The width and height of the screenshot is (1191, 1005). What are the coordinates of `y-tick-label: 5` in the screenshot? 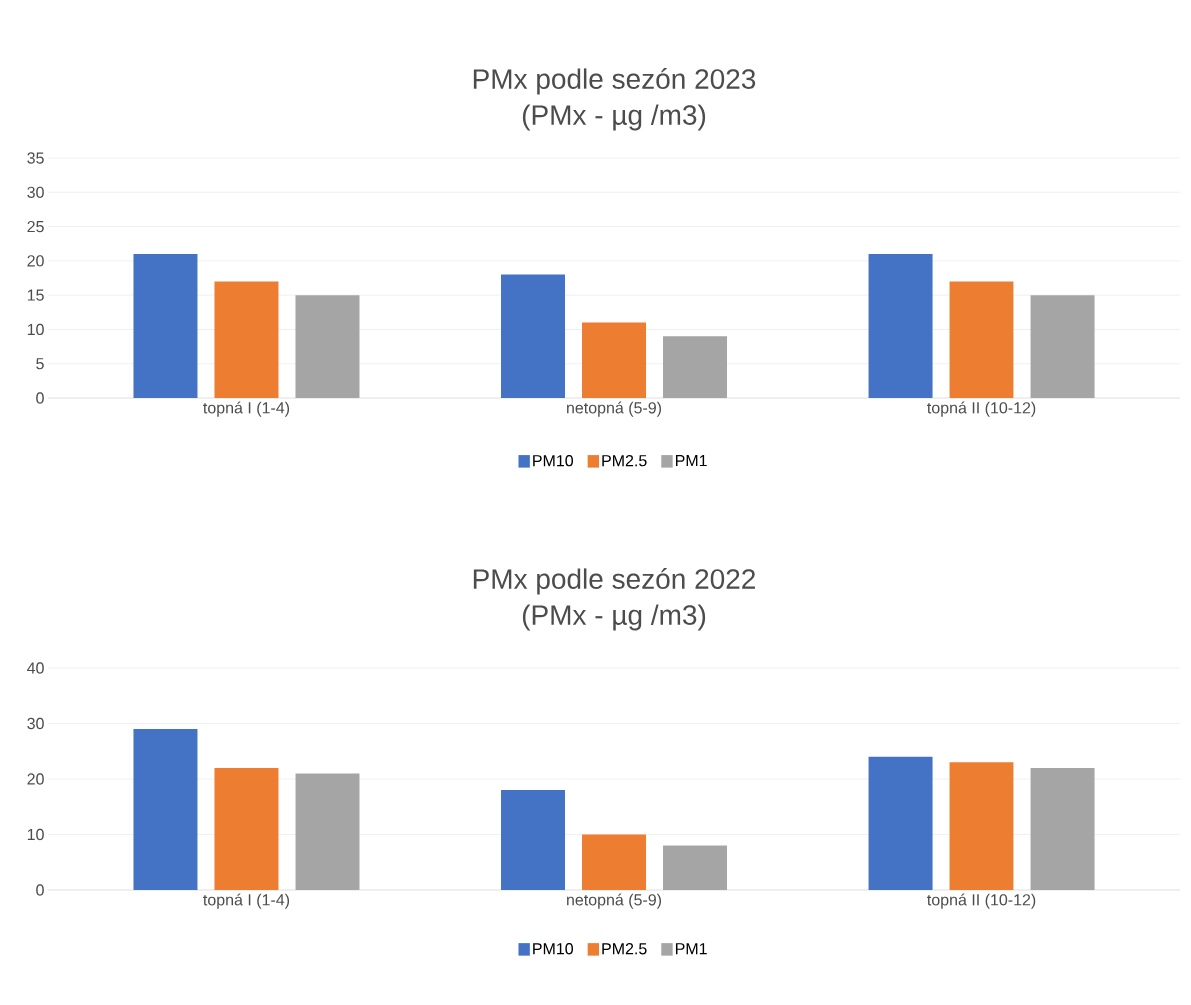 It's located at (40, 364).